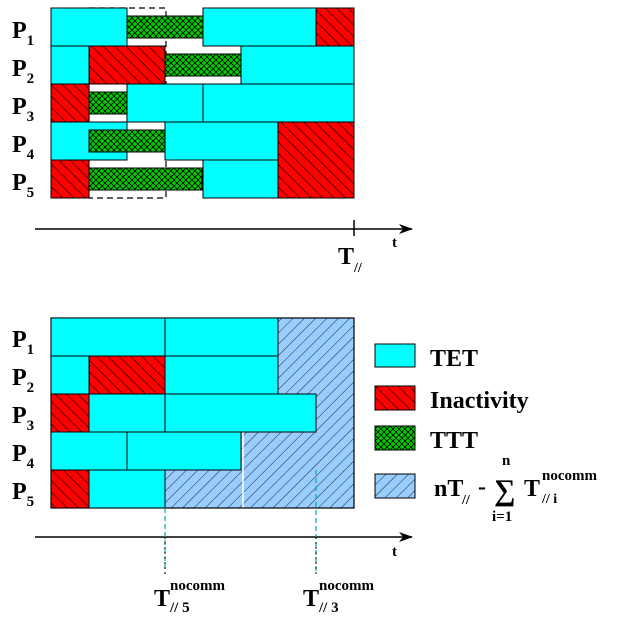 Image resolution: width=625 pixels, height=617 pixels. I want to click on legend-swatch-tet, so click(395, 355).